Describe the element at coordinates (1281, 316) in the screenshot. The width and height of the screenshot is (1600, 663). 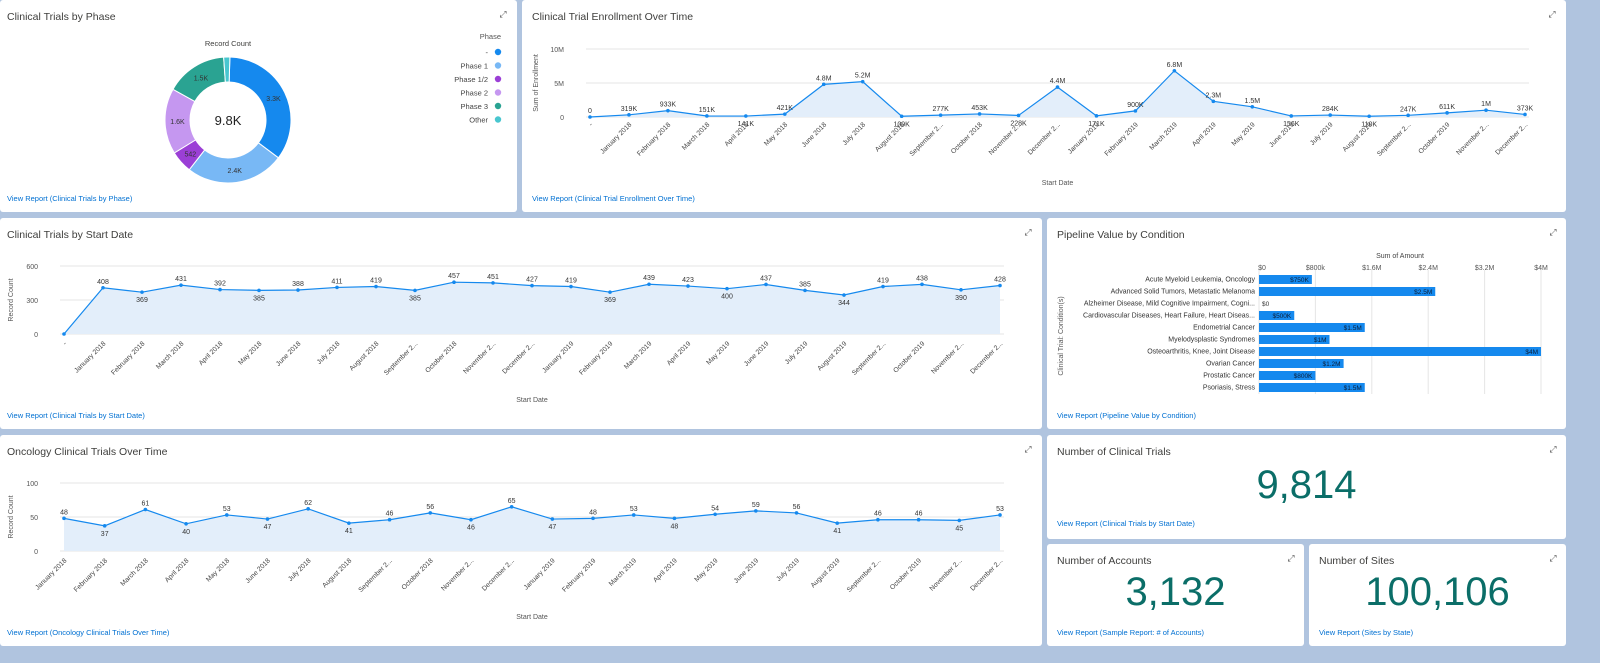
I see `bar-label: $500K` at that location.